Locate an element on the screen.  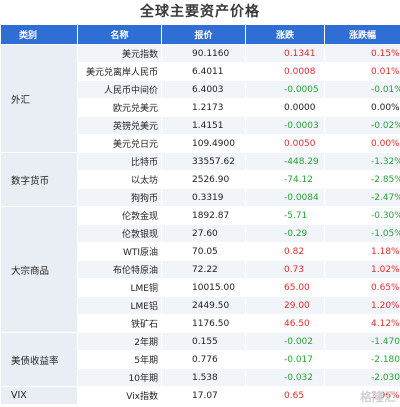
header-name: 名称 is located at coordinates (119, 34).